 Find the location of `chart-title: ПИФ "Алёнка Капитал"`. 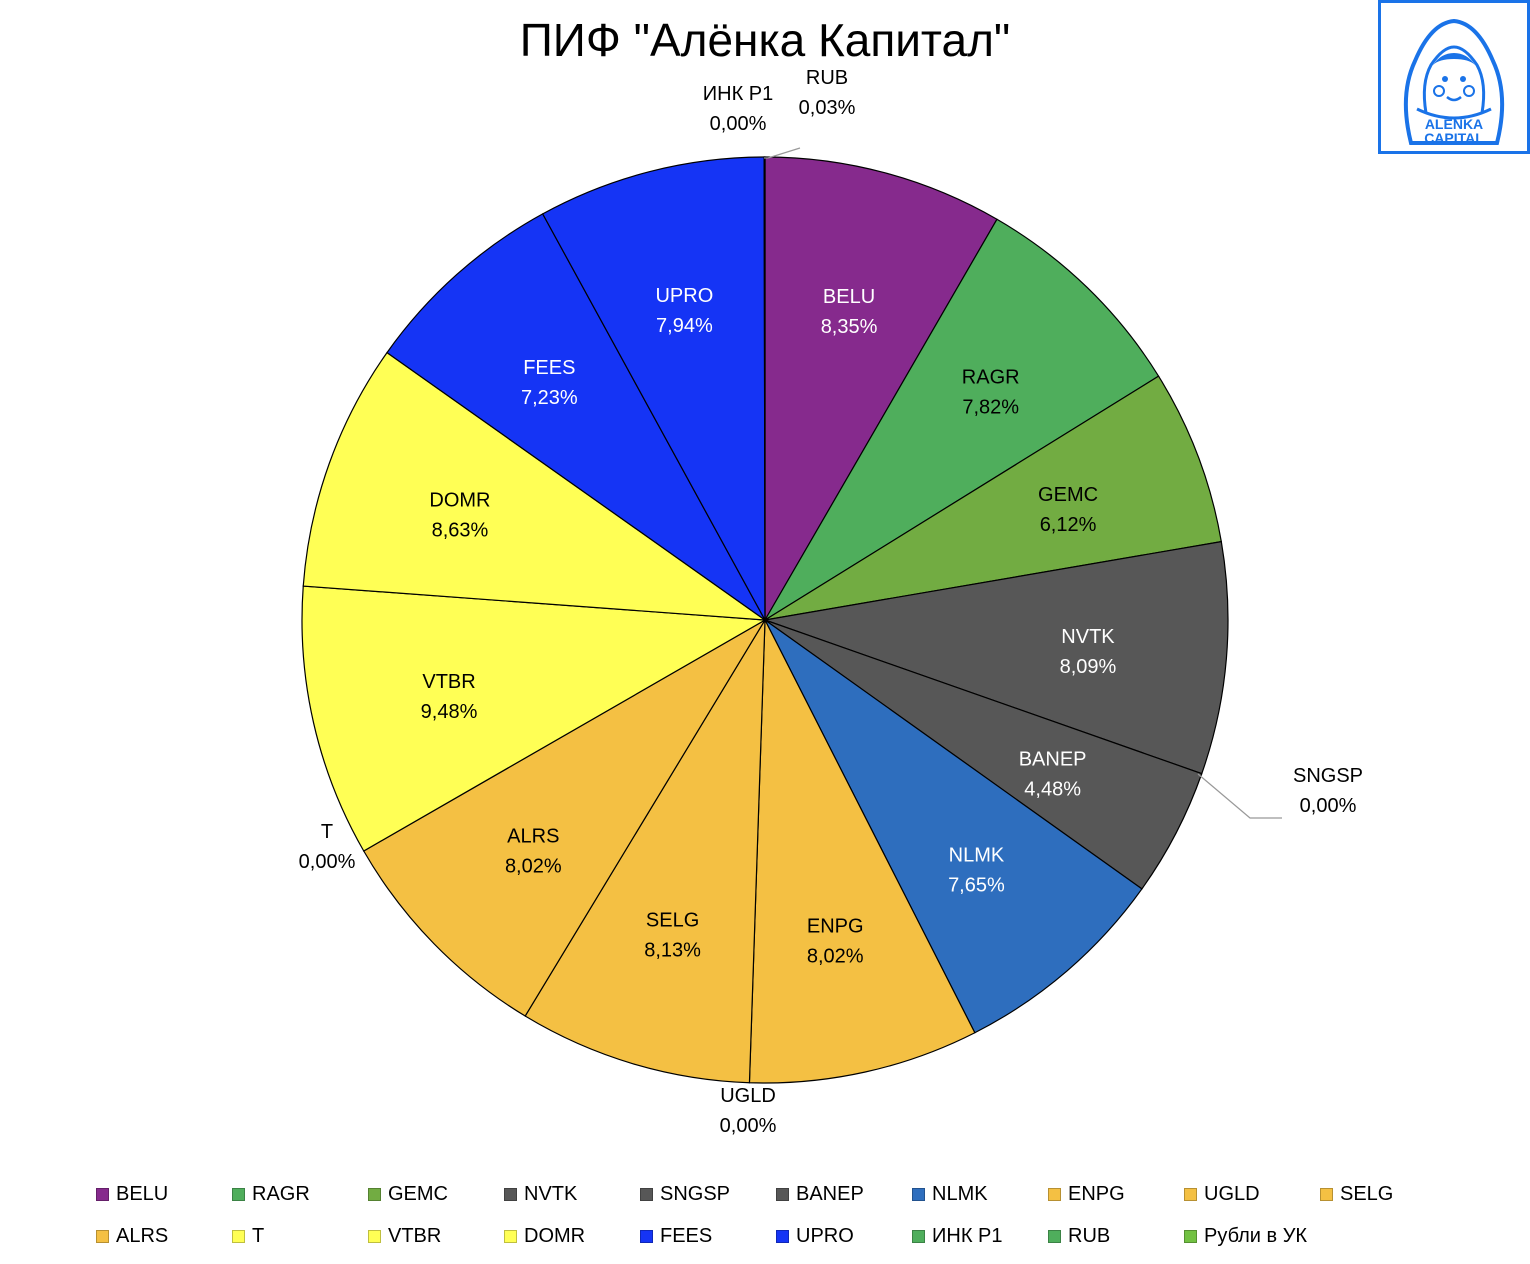

chart-title: ПИФ "Алёнка Капитал" is located at coordinates (765, 40).